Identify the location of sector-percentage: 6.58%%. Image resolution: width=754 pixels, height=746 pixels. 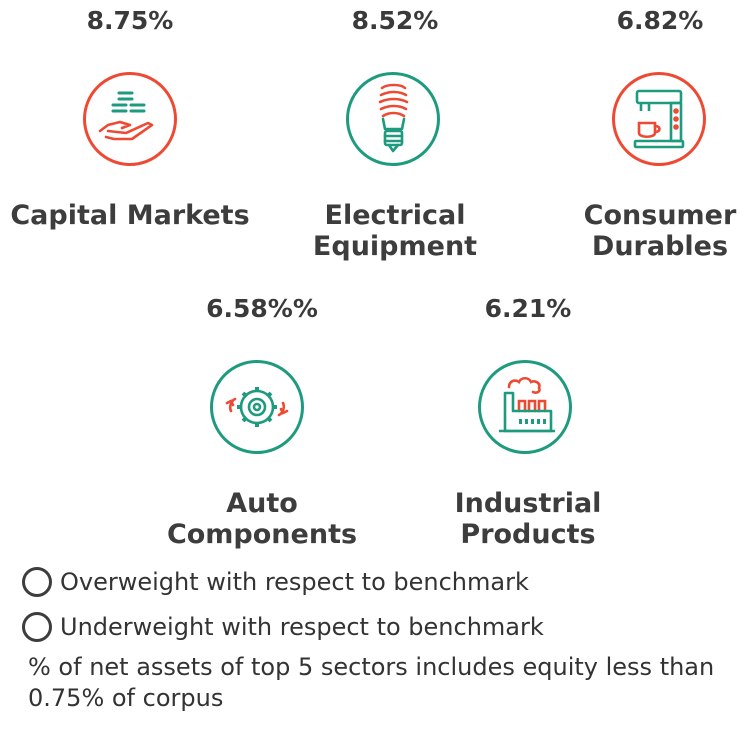
(262, 308).